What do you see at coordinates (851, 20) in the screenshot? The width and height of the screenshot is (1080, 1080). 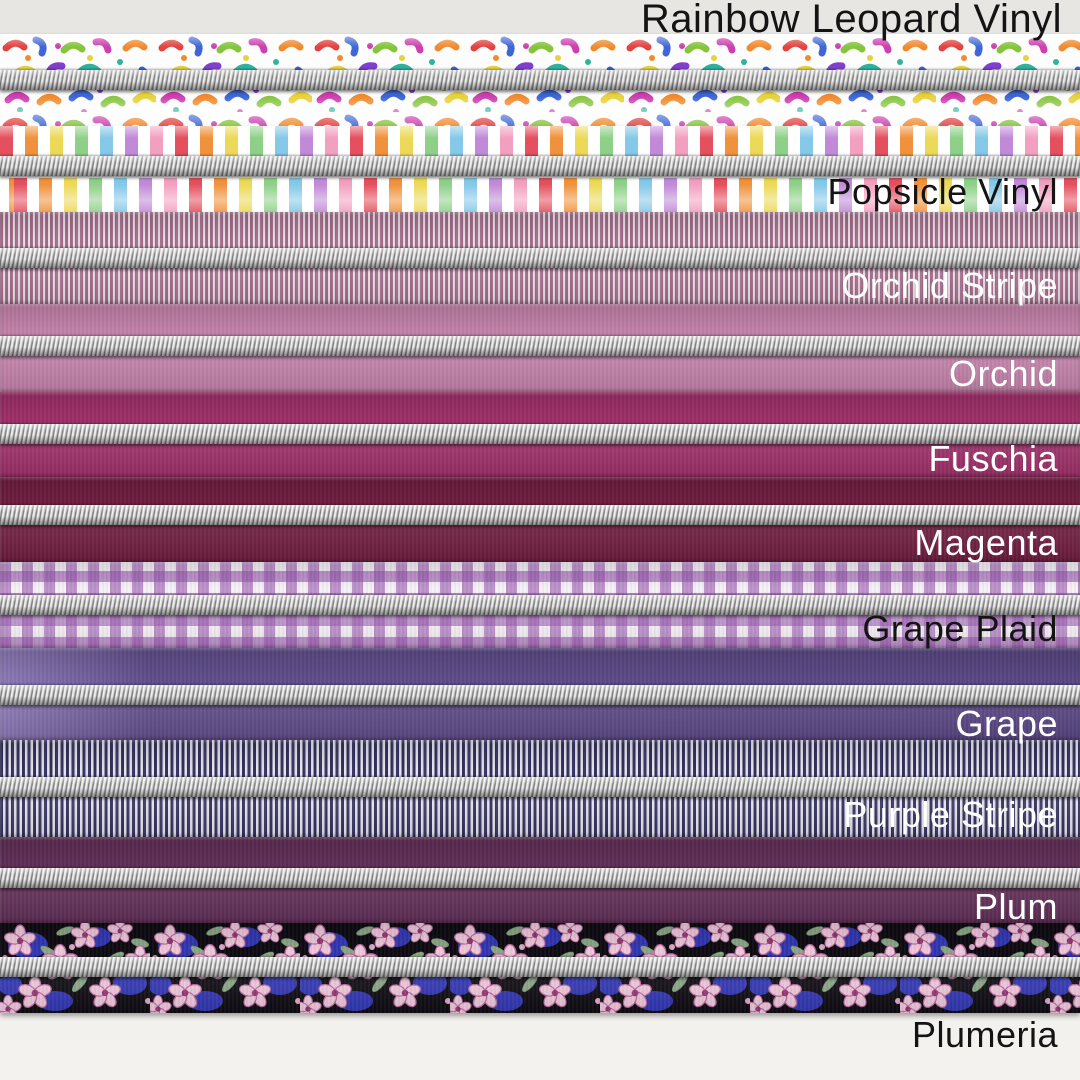 I see `tape-label-rainbow-leopard-vinyl: Rainbow Leopard Vinyl` at bounding box center [851, 20].